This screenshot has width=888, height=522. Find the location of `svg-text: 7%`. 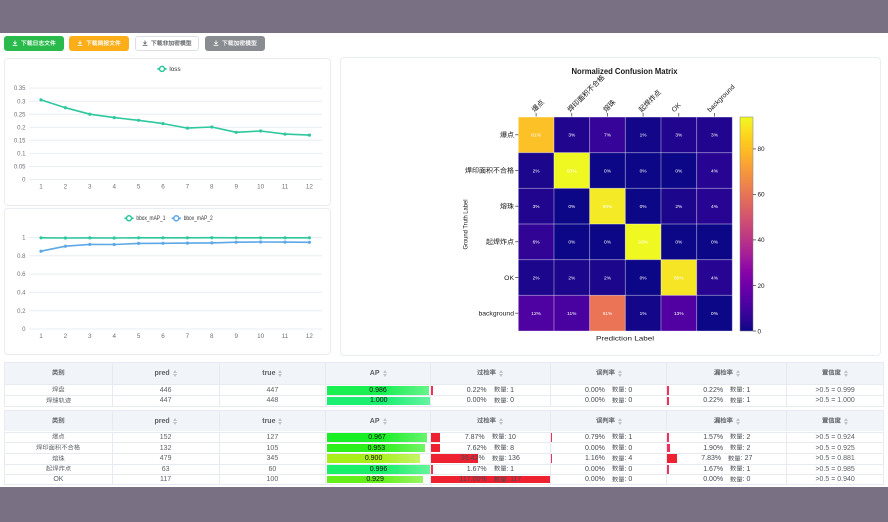

svg-text: 7% is located at coordinates (608, 136).